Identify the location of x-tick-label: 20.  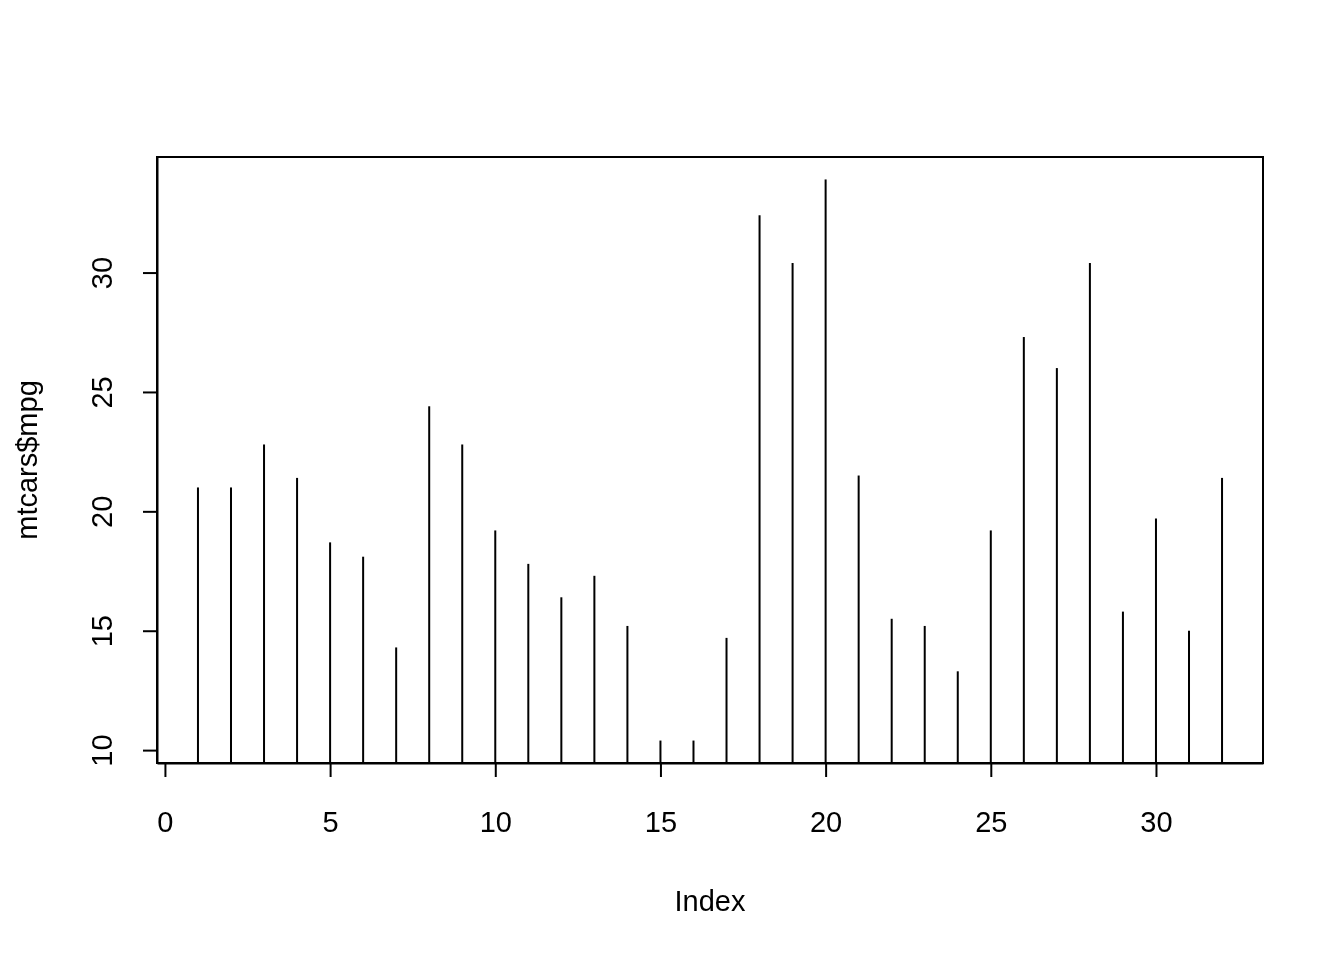
(826, 821).